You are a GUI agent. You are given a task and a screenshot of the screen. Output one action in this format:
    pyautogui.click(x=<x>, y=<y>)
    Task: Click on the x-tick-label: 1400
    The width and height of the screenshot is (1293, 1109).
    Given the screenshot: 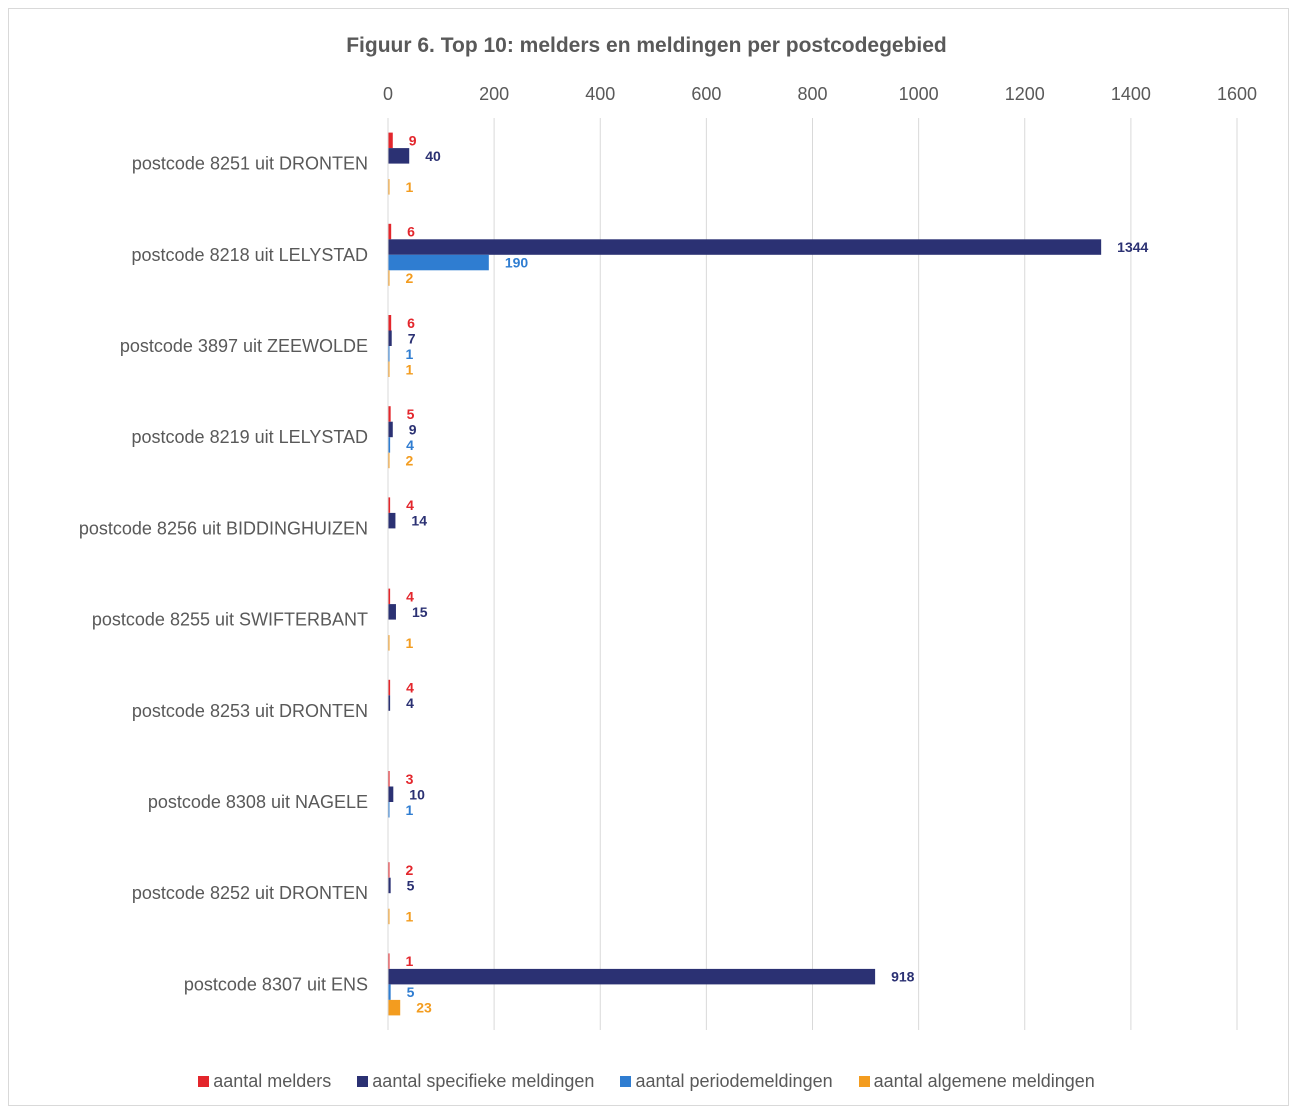 What is the action you would take?
    pyautogui.click(x=1131, y=94)
    